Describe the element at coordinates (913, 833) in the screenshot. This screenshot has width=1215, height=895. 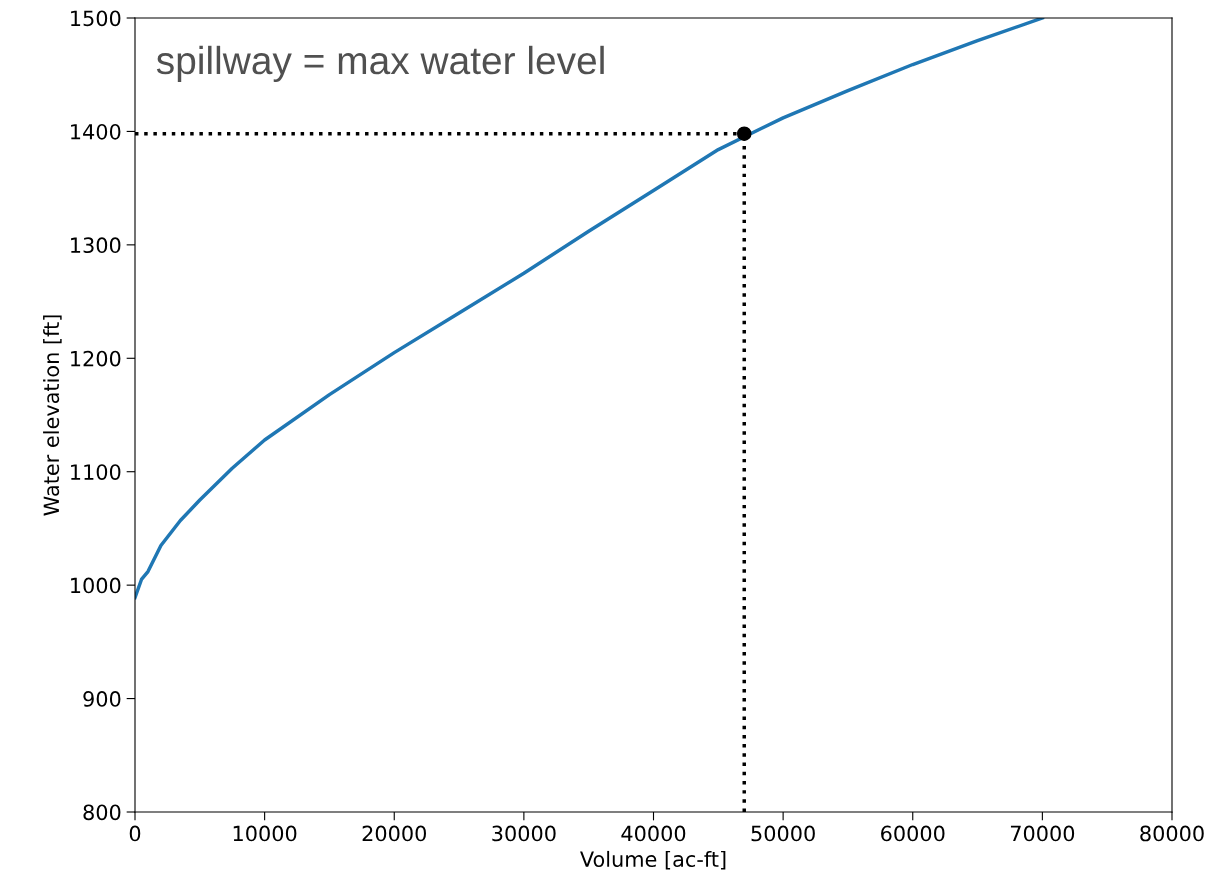
I see `x-tick-label: 60000` at that location.